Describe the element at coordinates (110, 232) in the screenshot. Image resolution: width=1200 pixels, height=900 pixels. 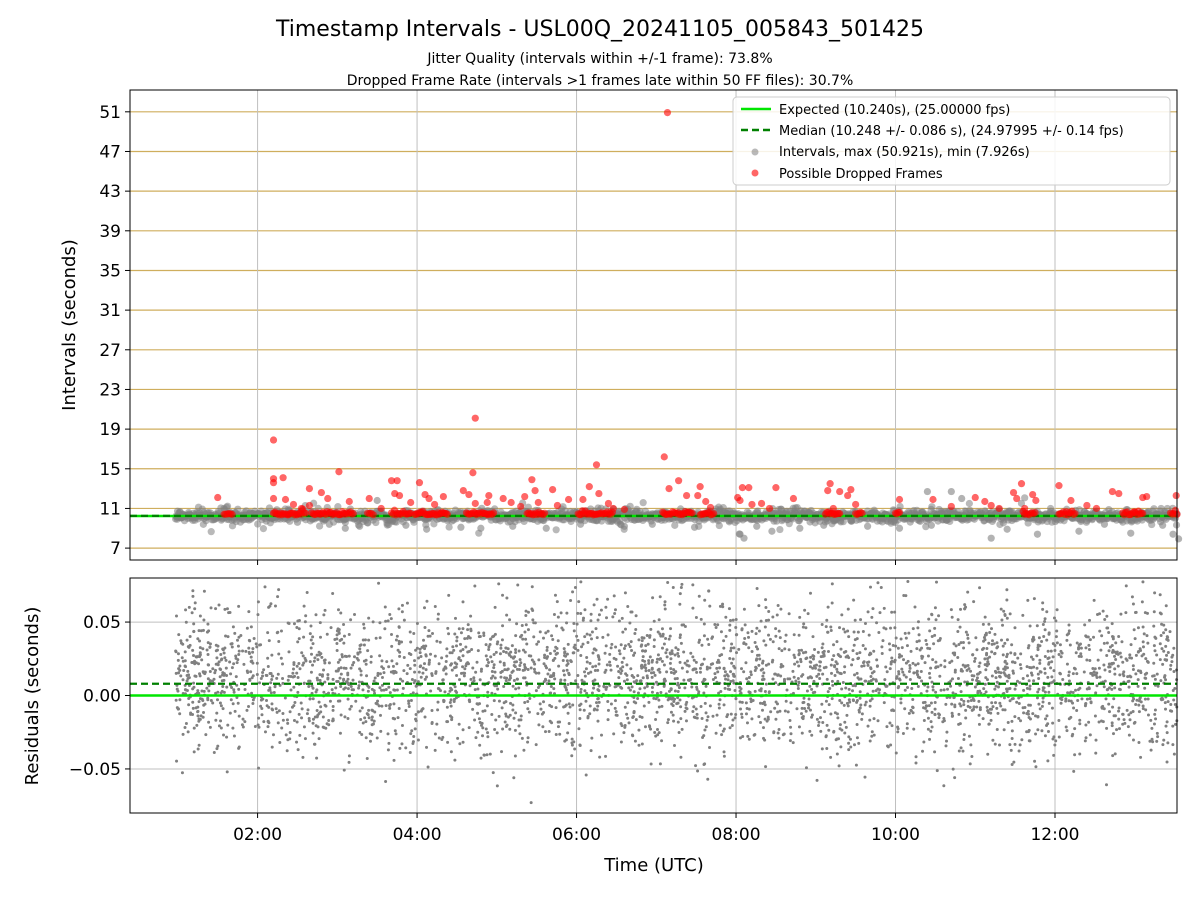
I see `intervals-ytick-label: 39` at that location.